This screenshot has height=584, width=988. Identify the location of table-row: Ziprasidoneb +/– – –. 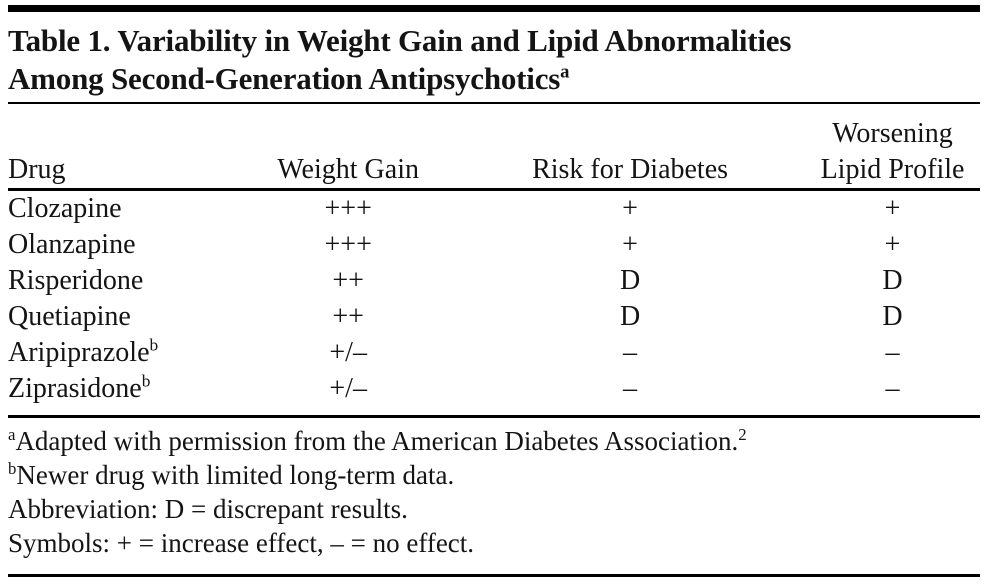
(494, 394).